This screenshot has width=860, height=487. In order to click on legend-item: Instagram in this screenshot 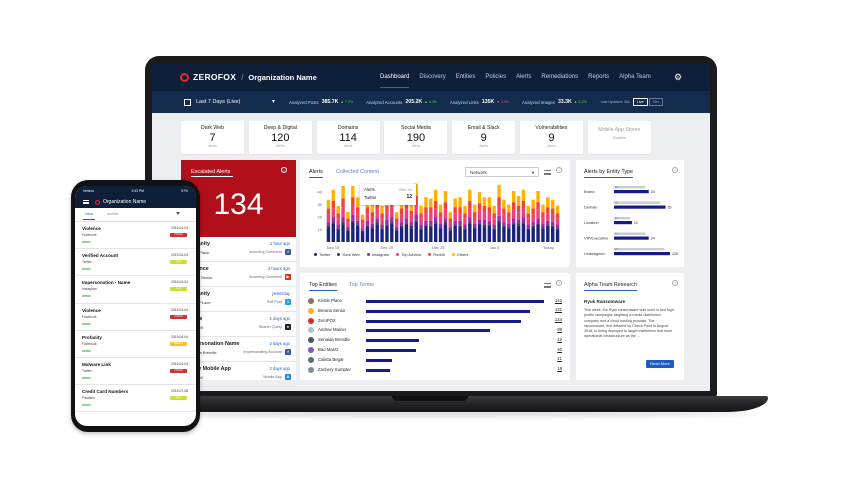, I will do `click(377, 254)`.